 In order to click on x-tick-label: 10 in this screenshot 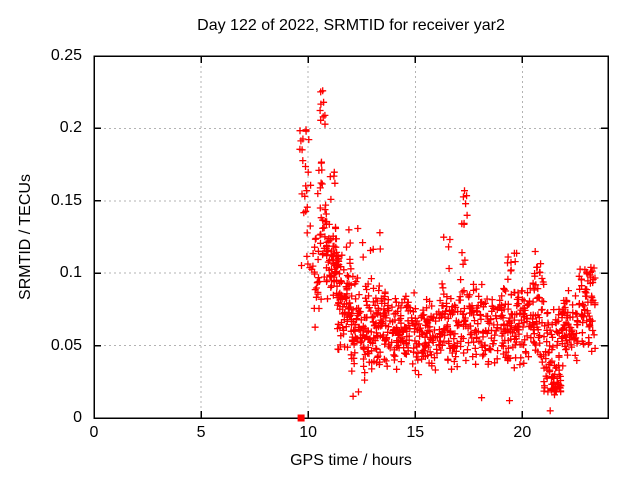, I will do `click(308, 432)`.